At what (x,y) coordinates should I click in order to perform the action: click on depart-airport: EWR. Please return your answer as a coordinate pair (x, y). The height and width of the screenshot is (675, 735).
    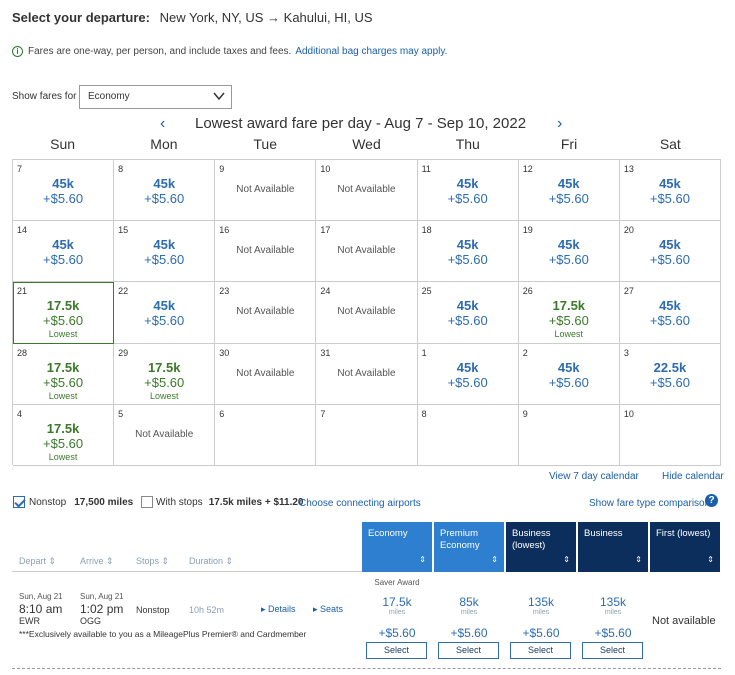
    Looking at the image, I should click on (29, 621).